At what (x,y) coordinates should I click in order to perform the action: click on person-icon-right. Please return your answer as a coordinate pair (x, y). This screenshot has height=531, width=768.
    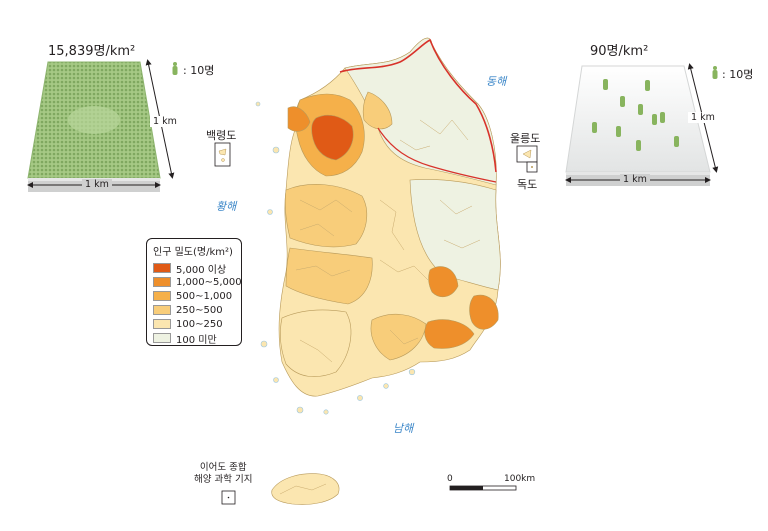
    Looking at the image, I should click on (715, 72).